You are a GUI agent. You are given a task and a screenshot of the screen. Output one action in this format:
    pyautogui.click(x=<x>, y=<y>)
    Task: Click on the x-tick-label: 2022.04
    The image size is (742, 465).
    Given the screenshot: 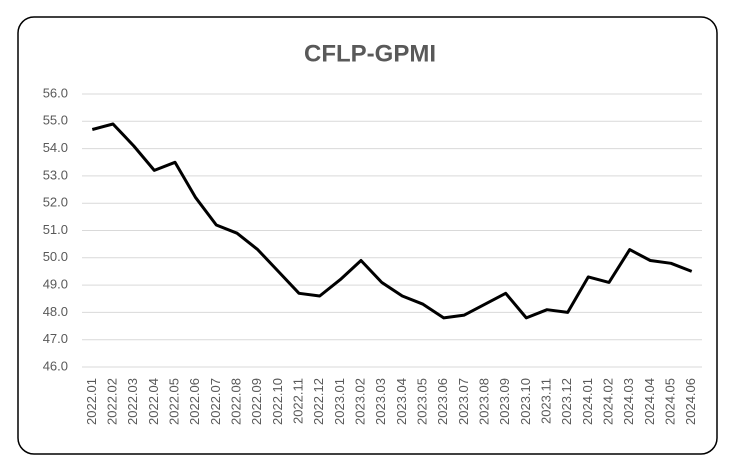 What is the action you would take?
    pyautogui.click(x=153, y=401)
    